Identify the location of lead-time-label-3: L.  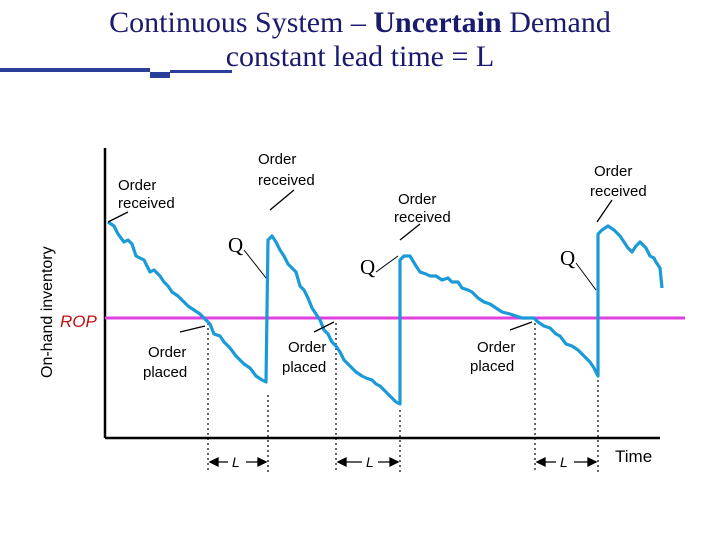
(564, 462).